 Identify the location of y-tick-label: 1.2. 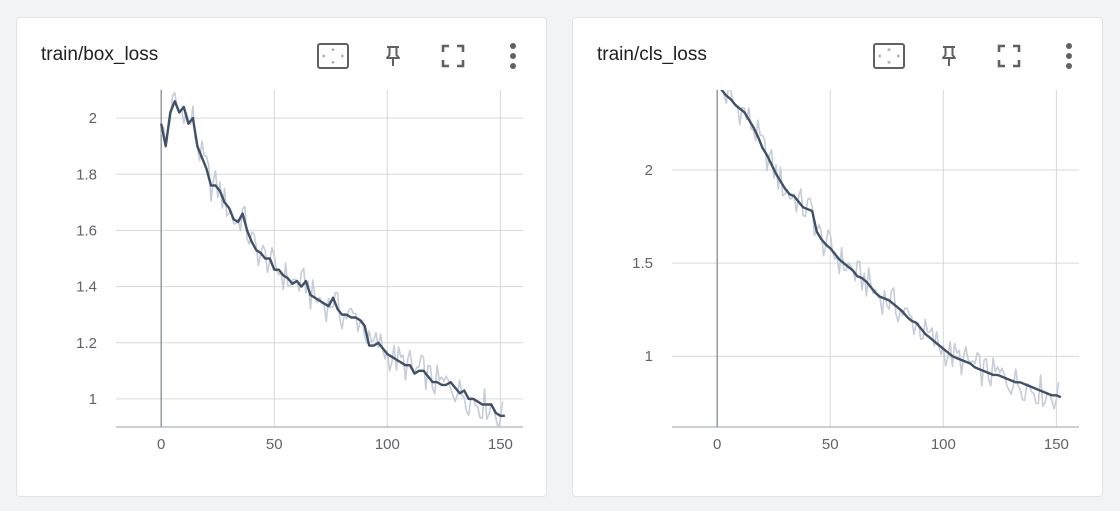
(86, 343).